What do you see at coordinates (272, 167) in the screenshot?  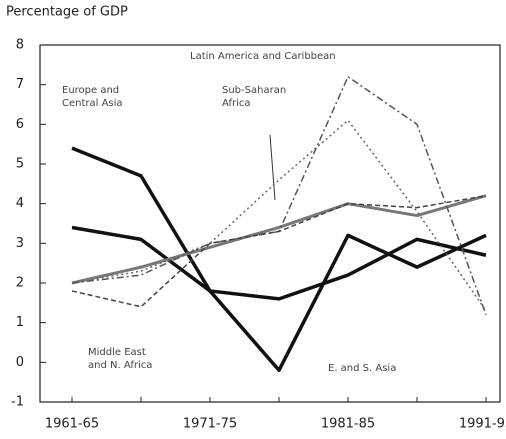 I see `annotation-arrow` at bounding box center [272, 167].